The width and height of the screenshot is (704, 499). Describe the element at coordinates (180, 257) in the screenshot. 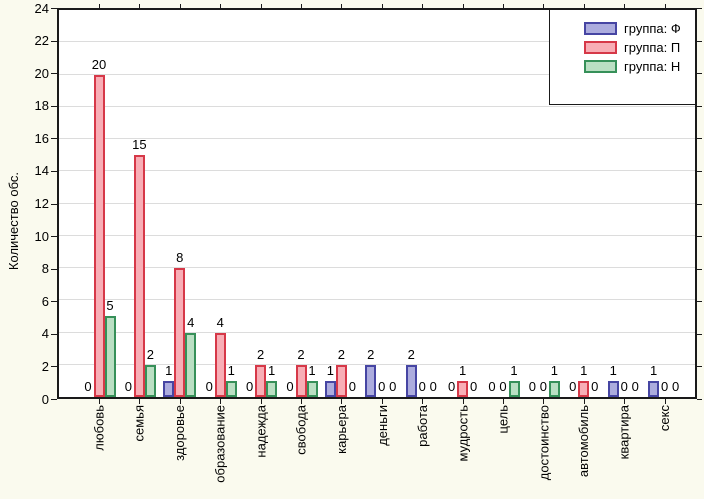

I see `bar-value-label: 8` at that location.